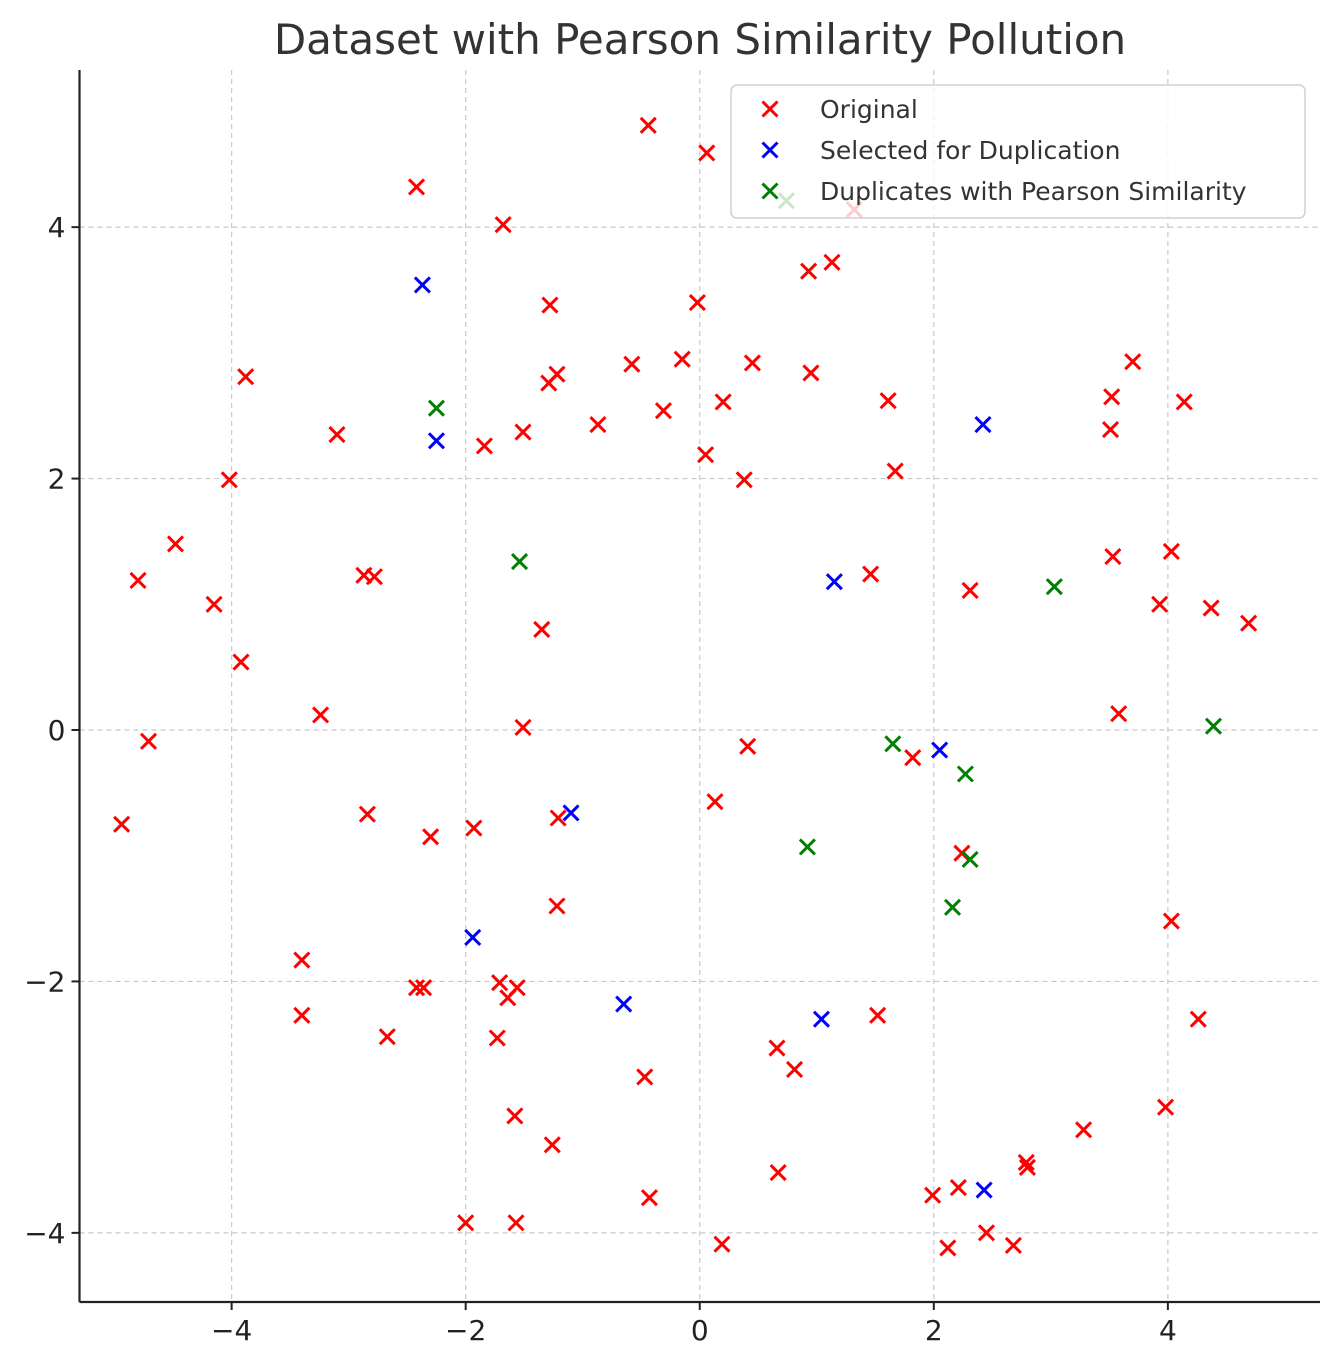 The image size is (1339, 1365). I want to click on x-tick-label: −4, so click(231, 1330).